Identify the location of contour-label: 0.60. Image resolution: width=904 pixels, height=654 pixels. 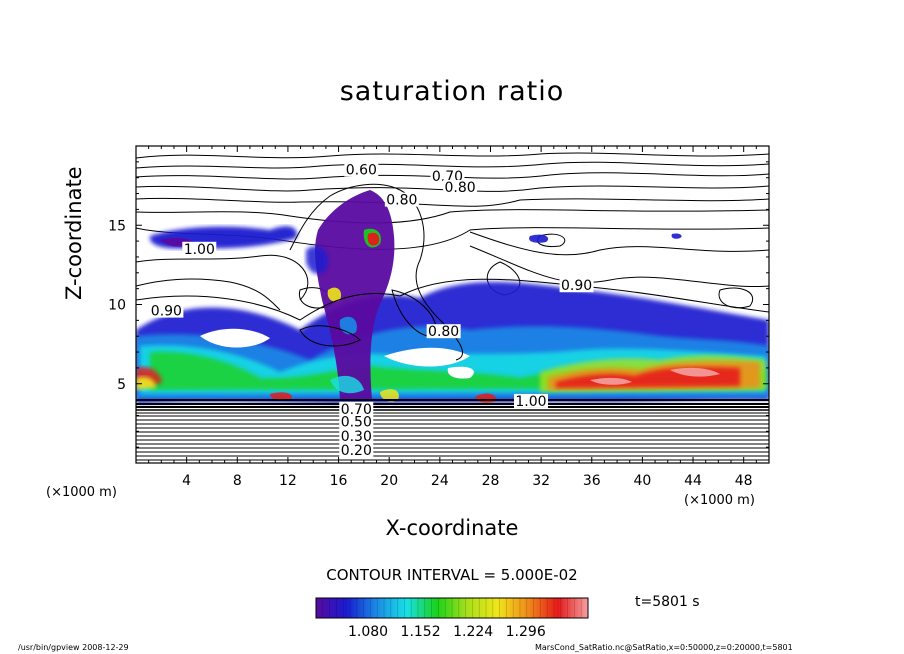
(361, 171).